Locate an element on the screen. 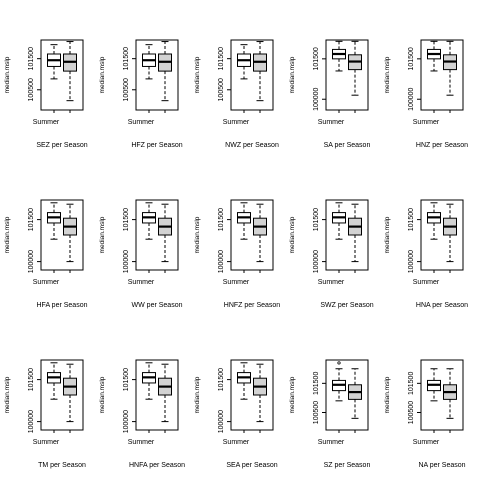 The image size is (480, 485). x-axis-title: NA per Season is located at coordinates (441, 465).